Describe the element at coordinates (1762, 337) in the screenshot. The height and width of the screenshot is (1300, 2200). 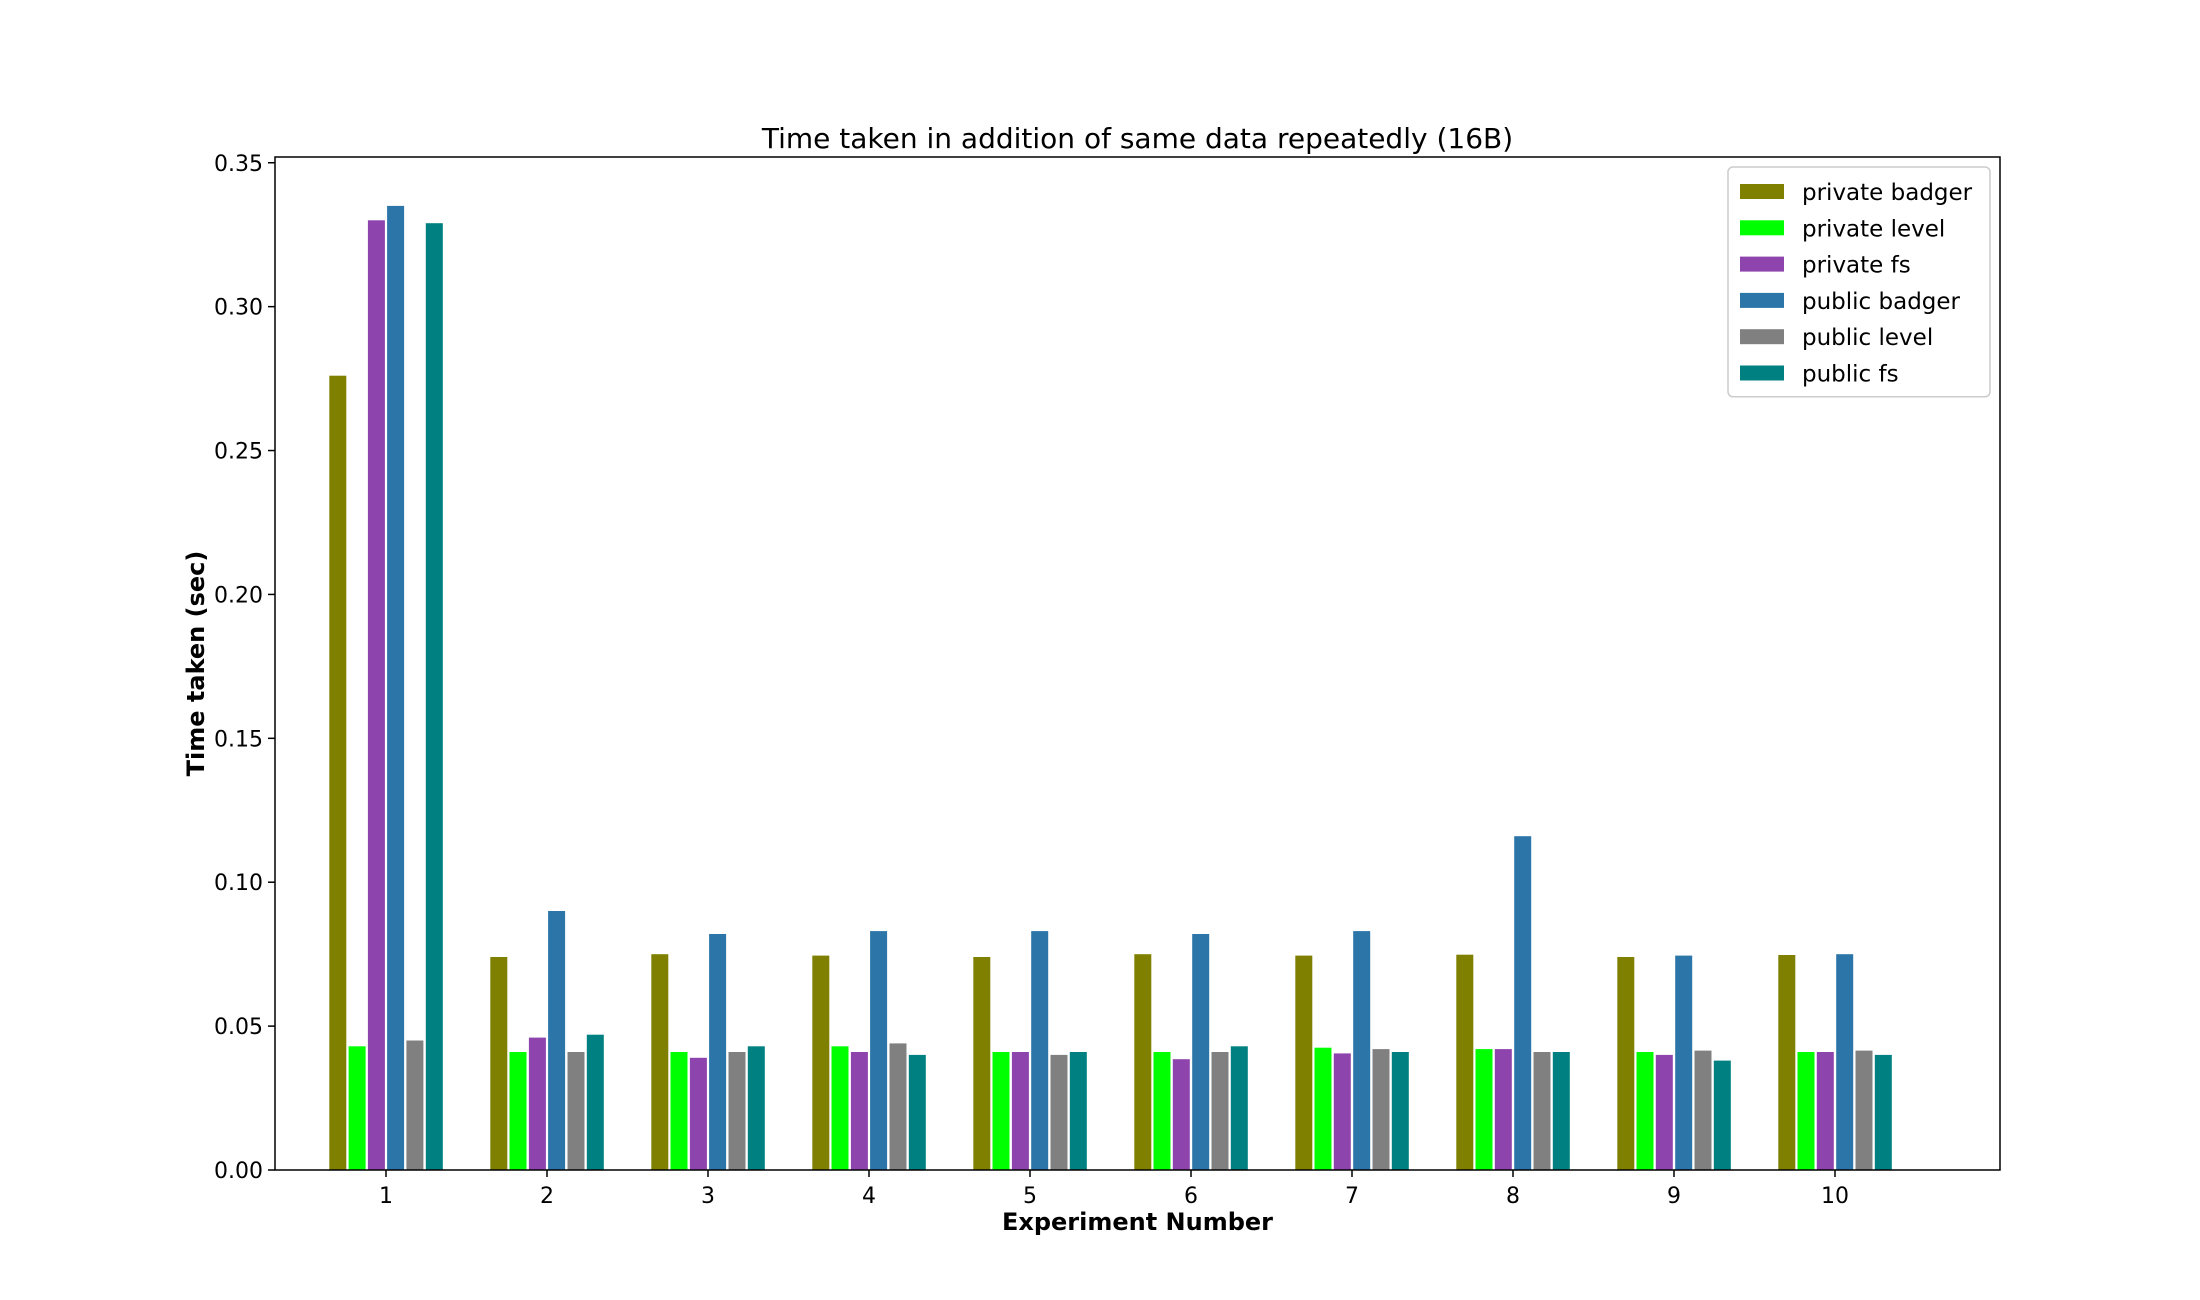
I see `legend-swatch-public-level` at that location.